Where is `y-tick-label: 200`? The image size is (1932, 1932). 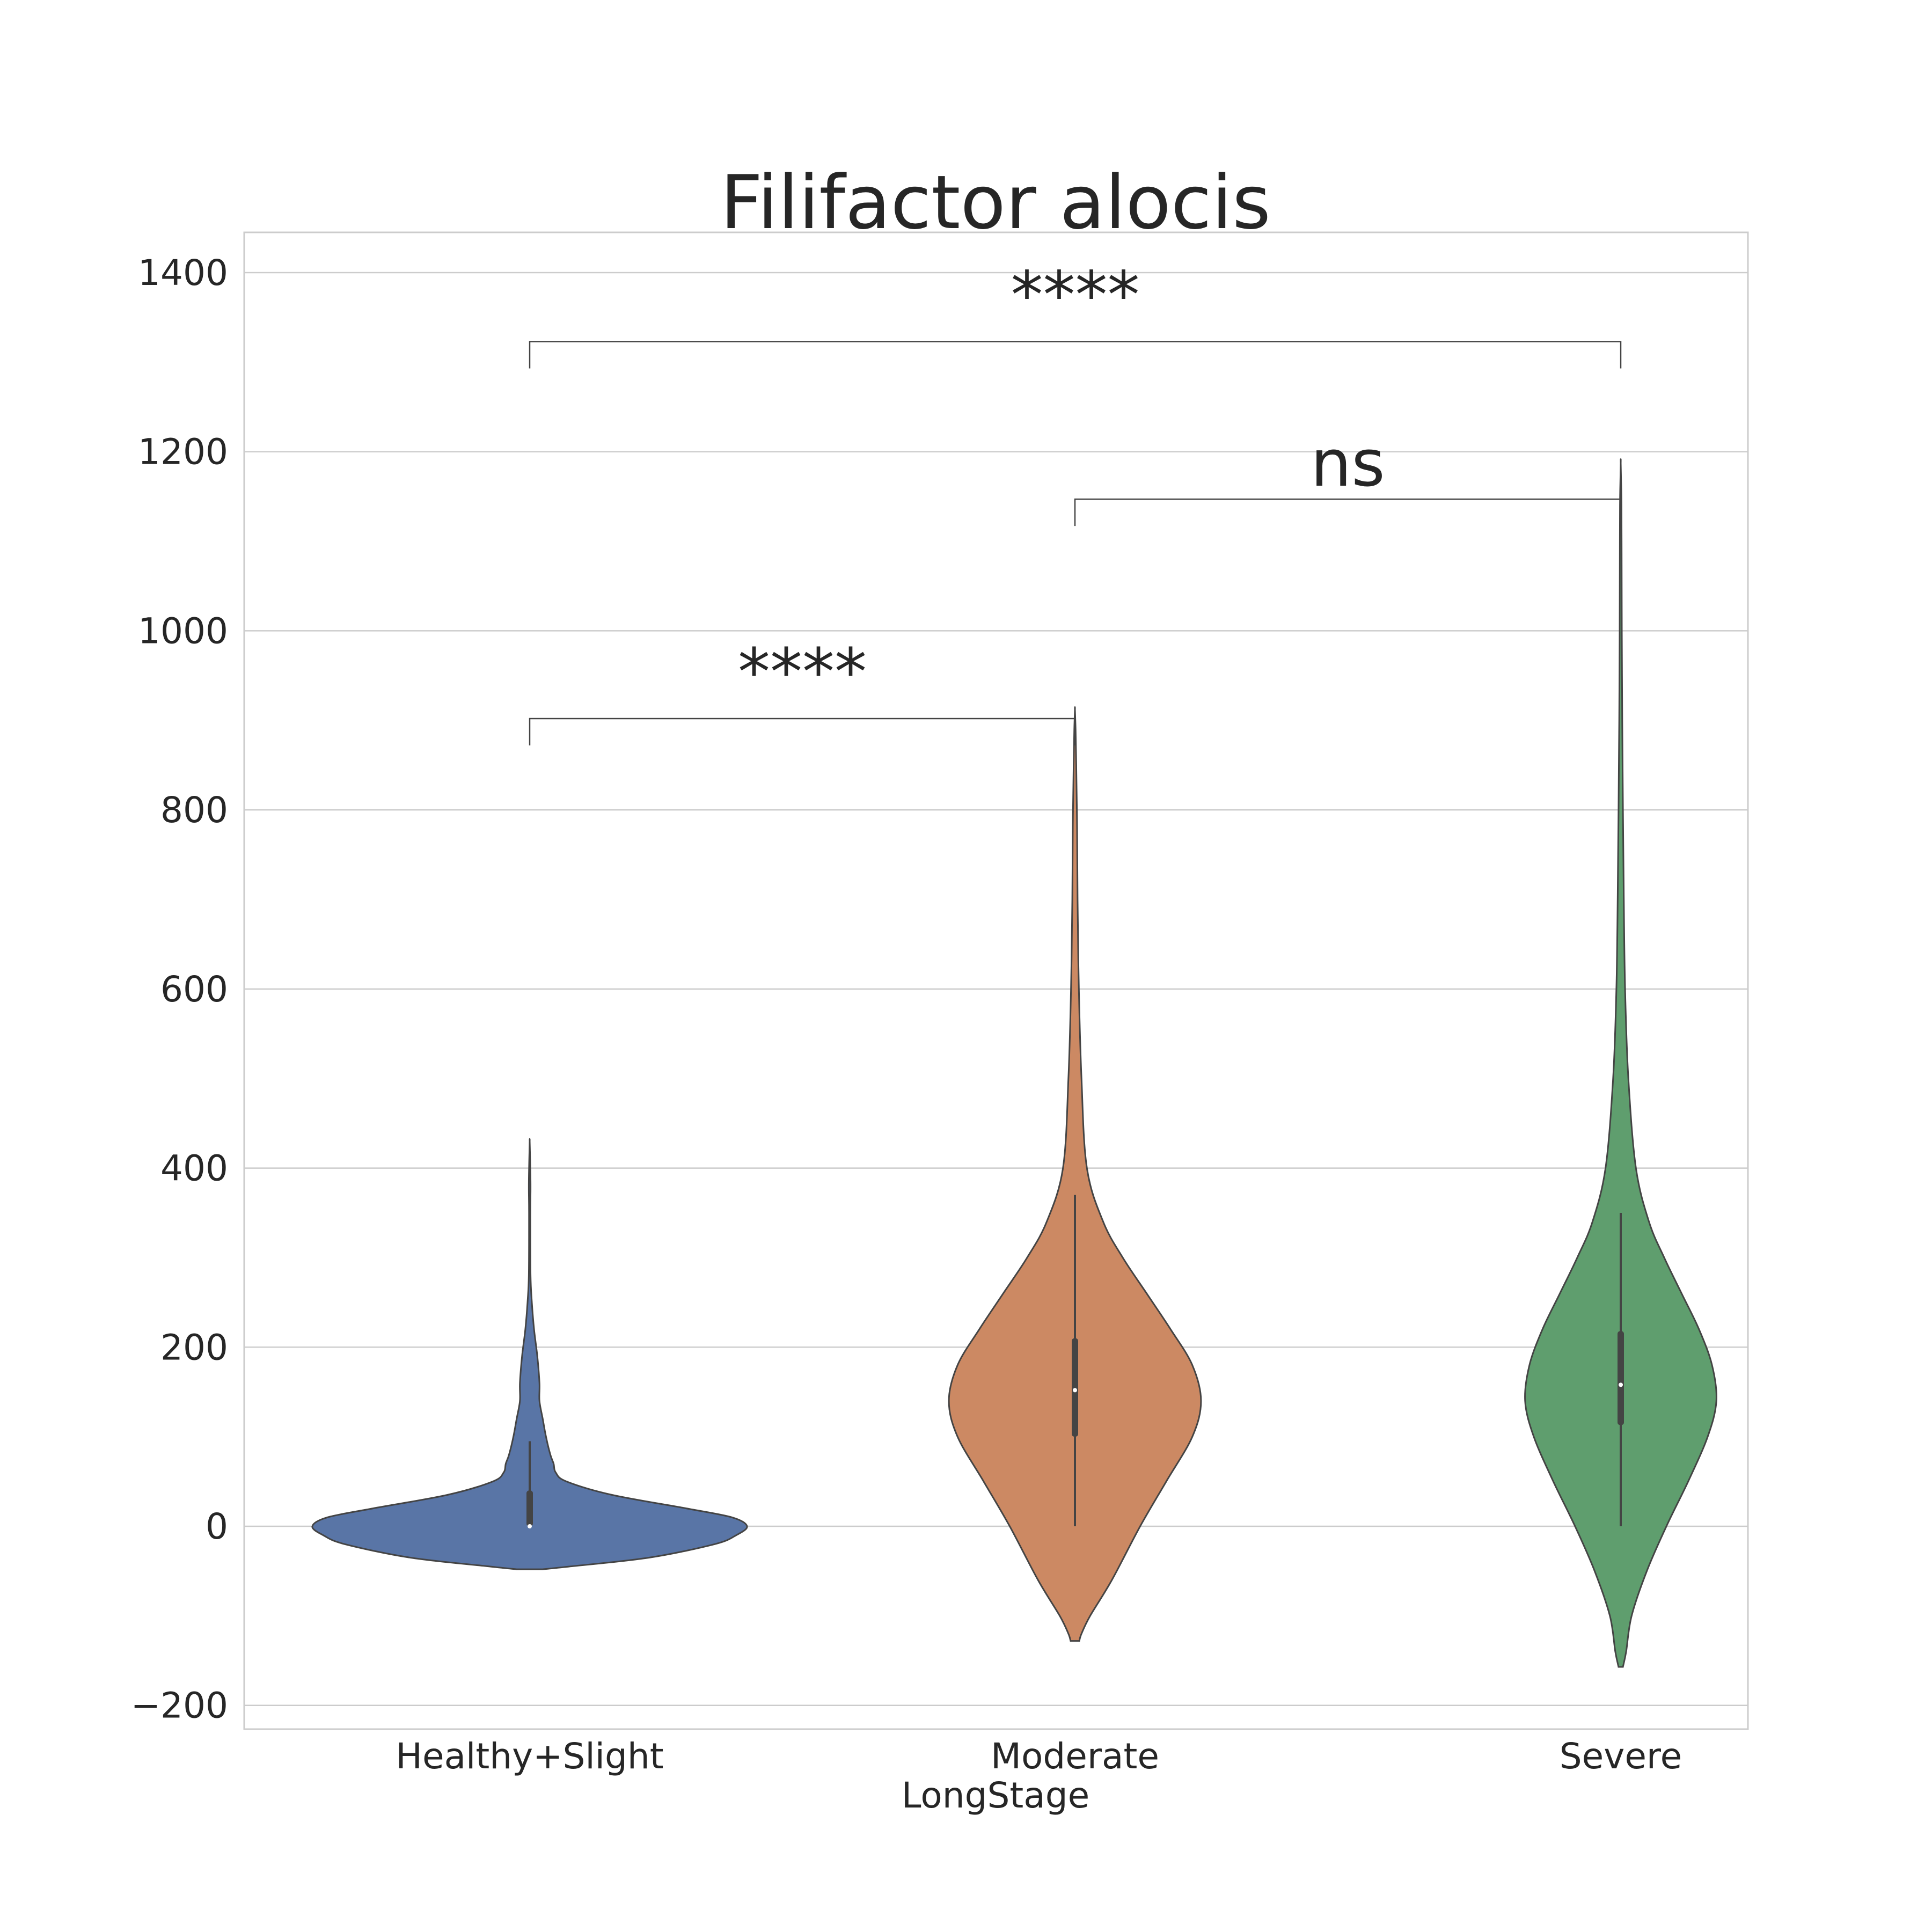
y-tick-label: 200 is located at coordinates (194, 1347).